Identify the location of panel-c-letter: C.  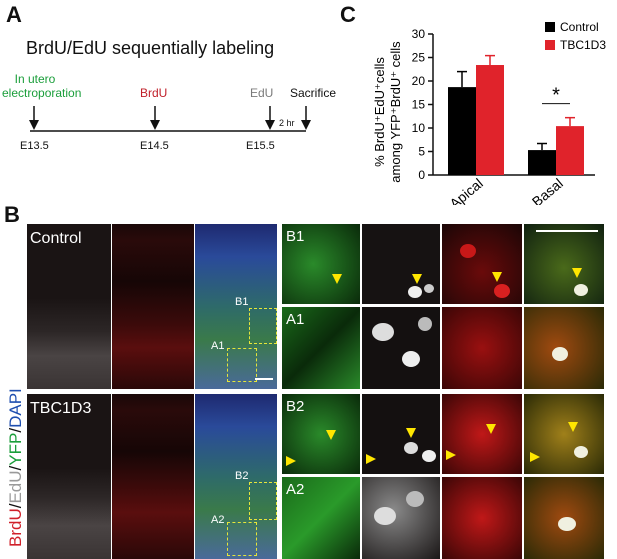
(348, 14).